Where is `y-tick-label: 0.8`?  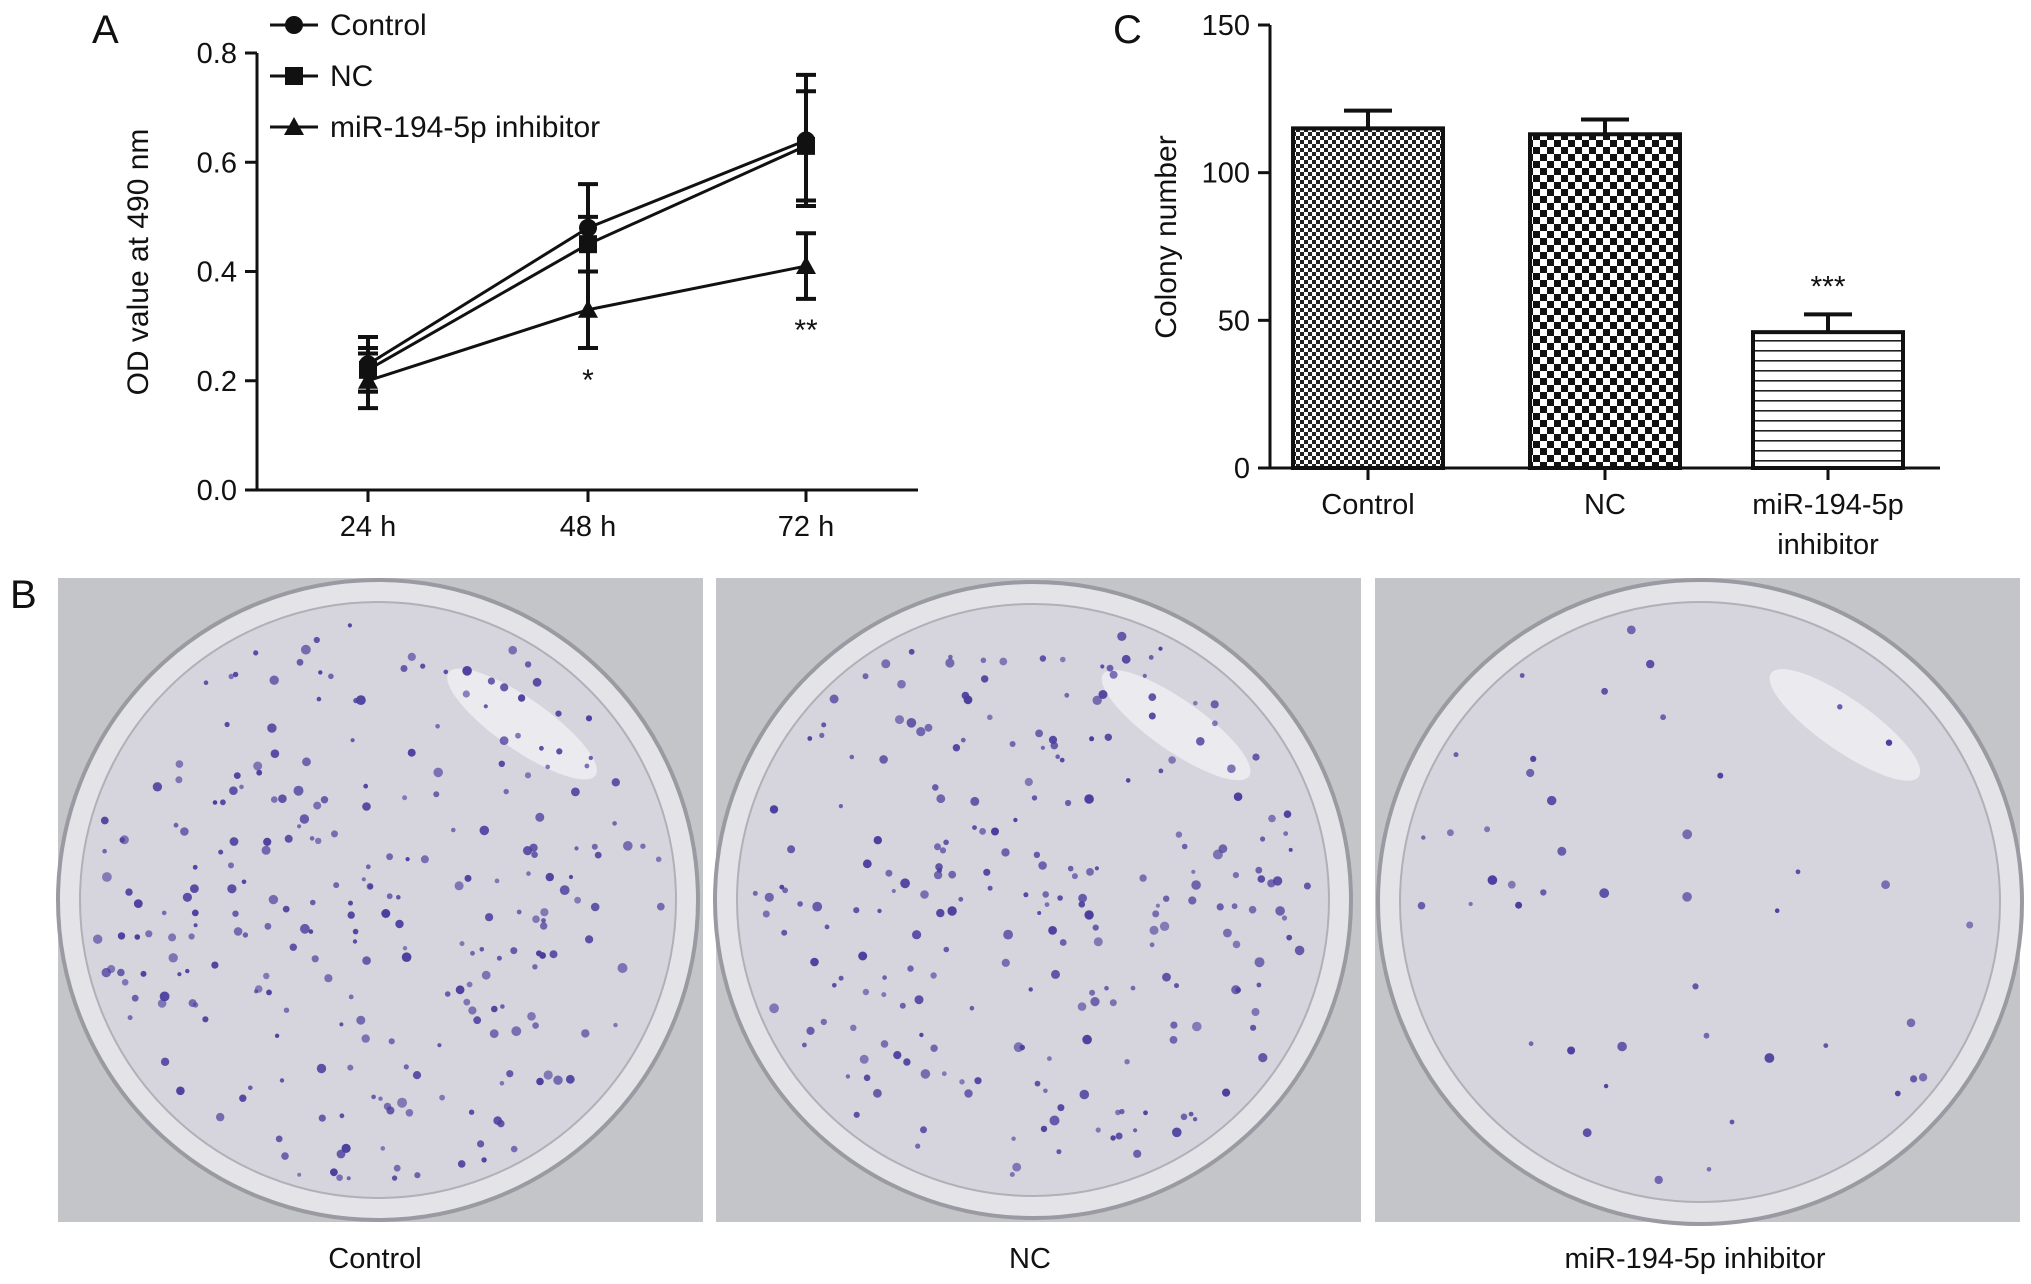 y-tick-label: 0.8 is located at coordinates (217, 54).